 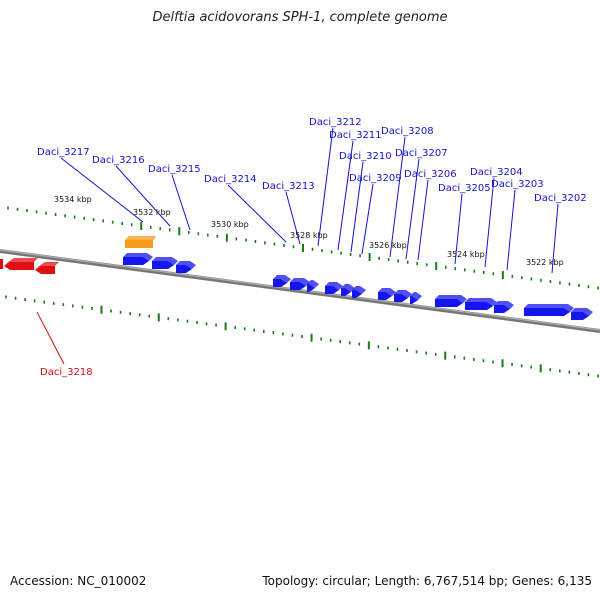 What do you see at coordinates (464, 188) in the screenshot?
I see `gene-label: Daci_3205` at bounding box center [464, 188].